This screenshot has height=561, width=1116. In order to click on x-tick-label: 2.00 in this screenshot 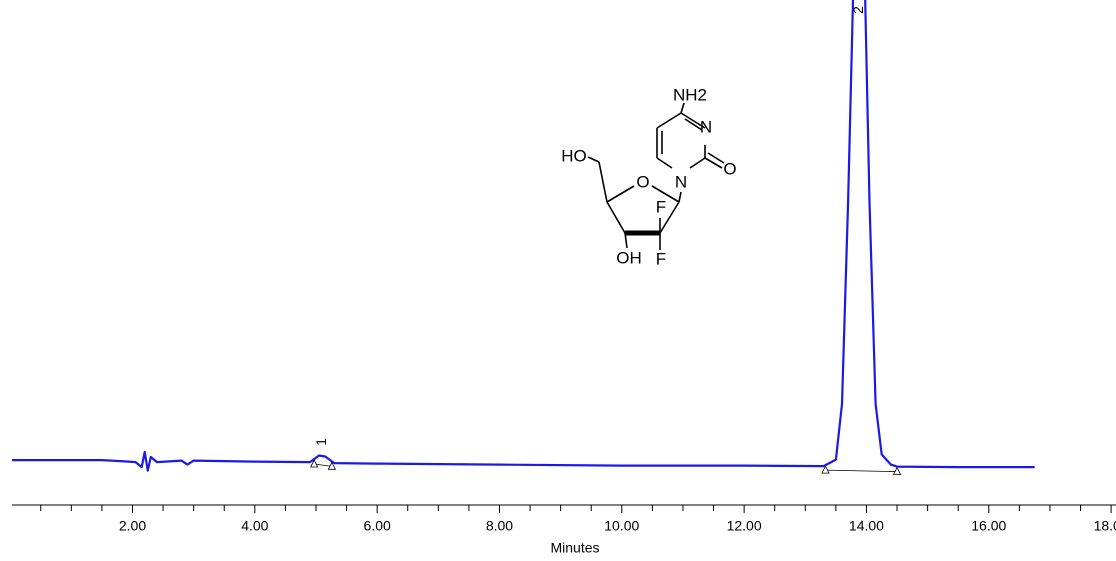, I will do `click(132, 526)`.